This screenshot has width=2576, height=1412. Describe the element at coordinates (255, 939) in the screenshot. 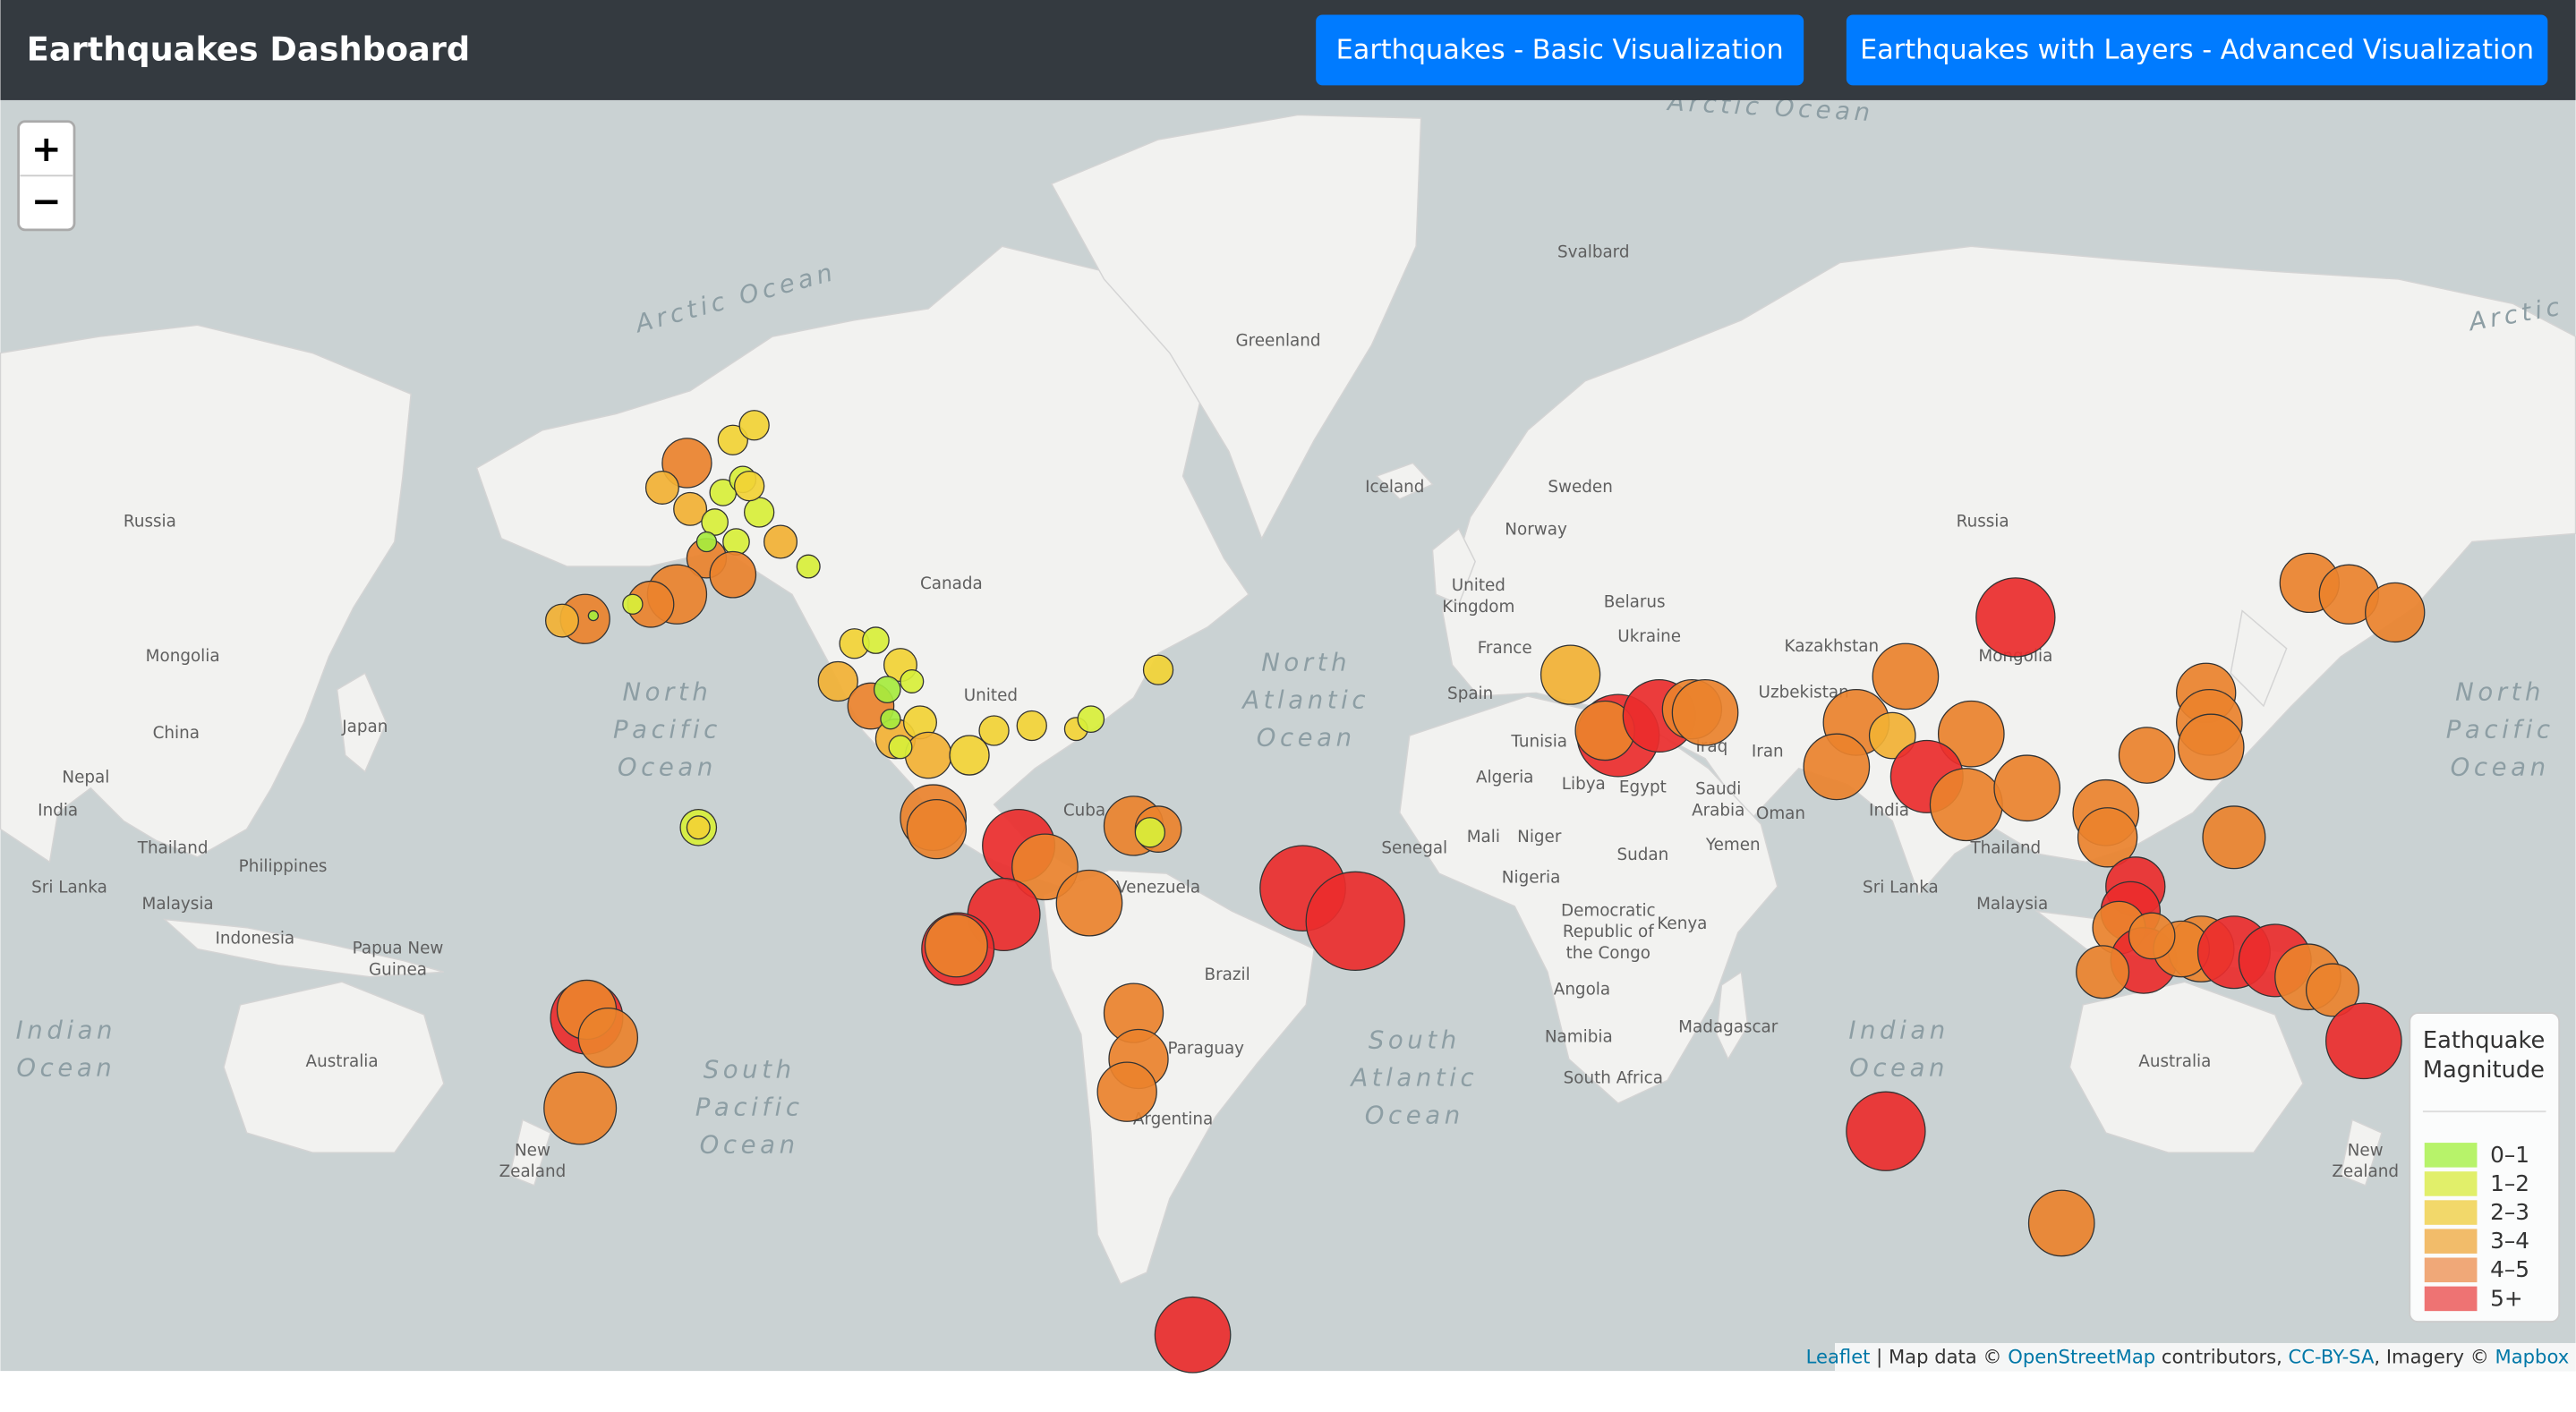

I see `place-label: Indonesia` at that location.